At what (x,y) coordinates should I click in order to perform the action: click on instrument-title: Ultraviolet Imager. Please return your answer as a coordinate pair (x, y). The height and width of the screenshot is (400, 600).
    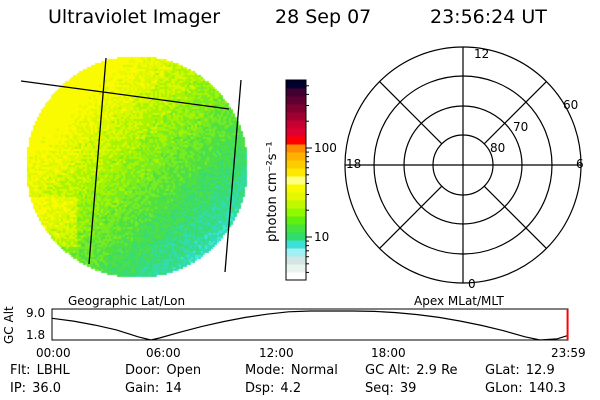
    Looking at the image, I should click on (134, 17).